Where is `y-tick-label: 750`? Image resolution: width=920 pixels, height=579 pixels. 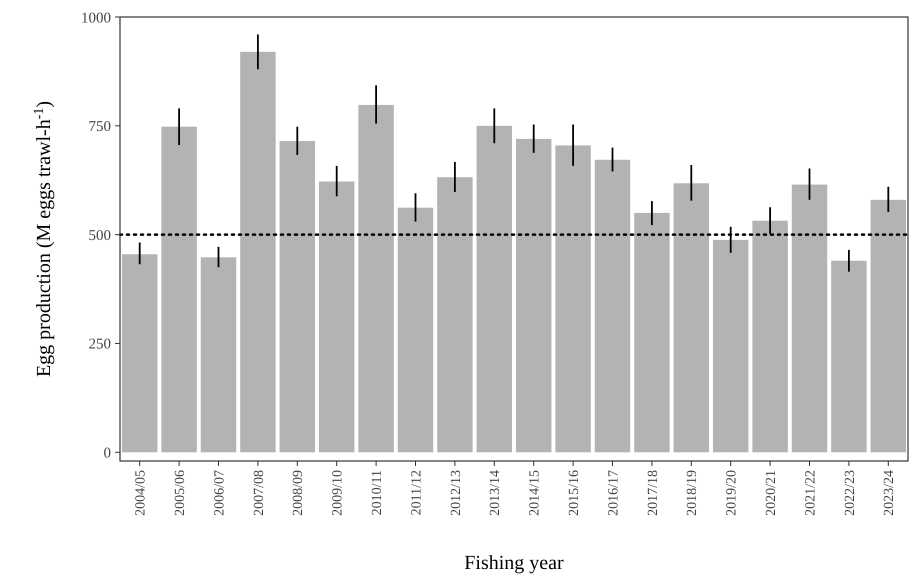 y-tick-label: 750 is located at coordinates (99, 127).